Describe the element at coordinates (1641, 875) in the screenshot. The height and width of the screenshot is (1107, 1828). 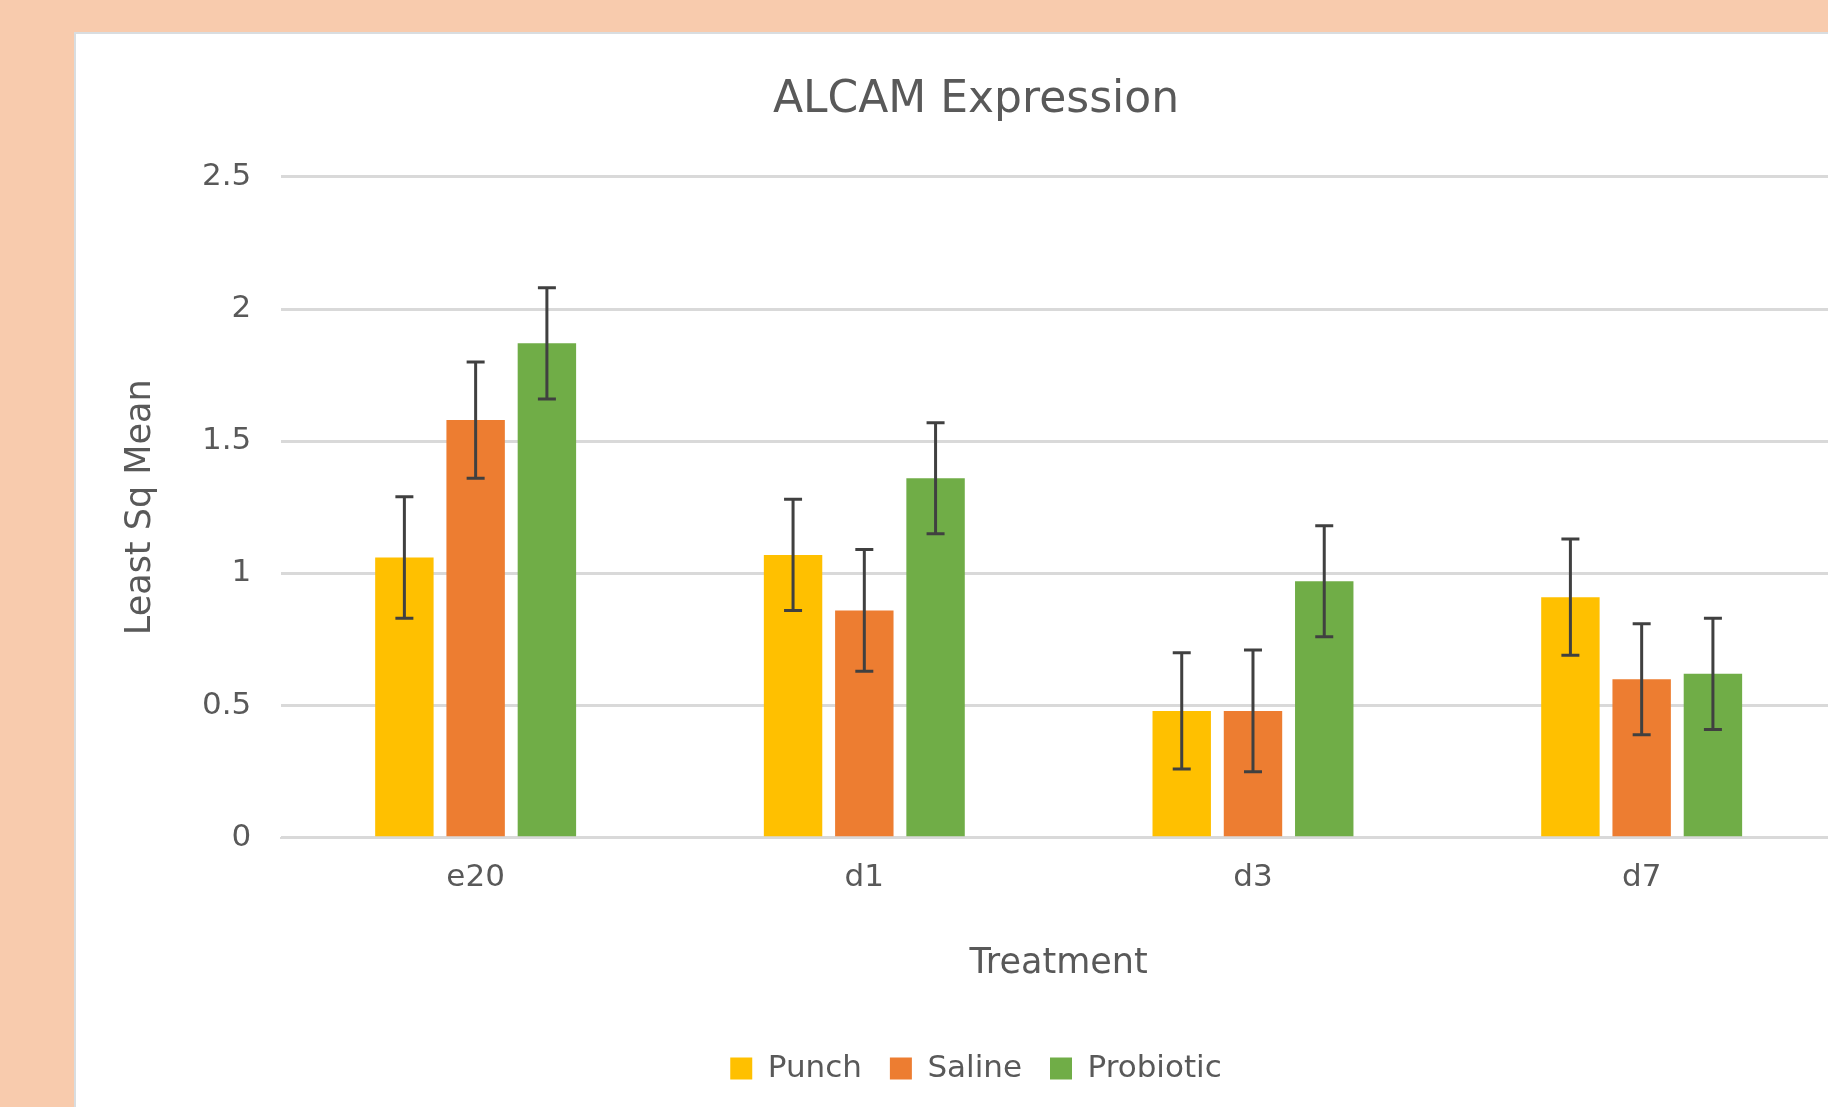
I see `x-tick-label: d7` at that location.